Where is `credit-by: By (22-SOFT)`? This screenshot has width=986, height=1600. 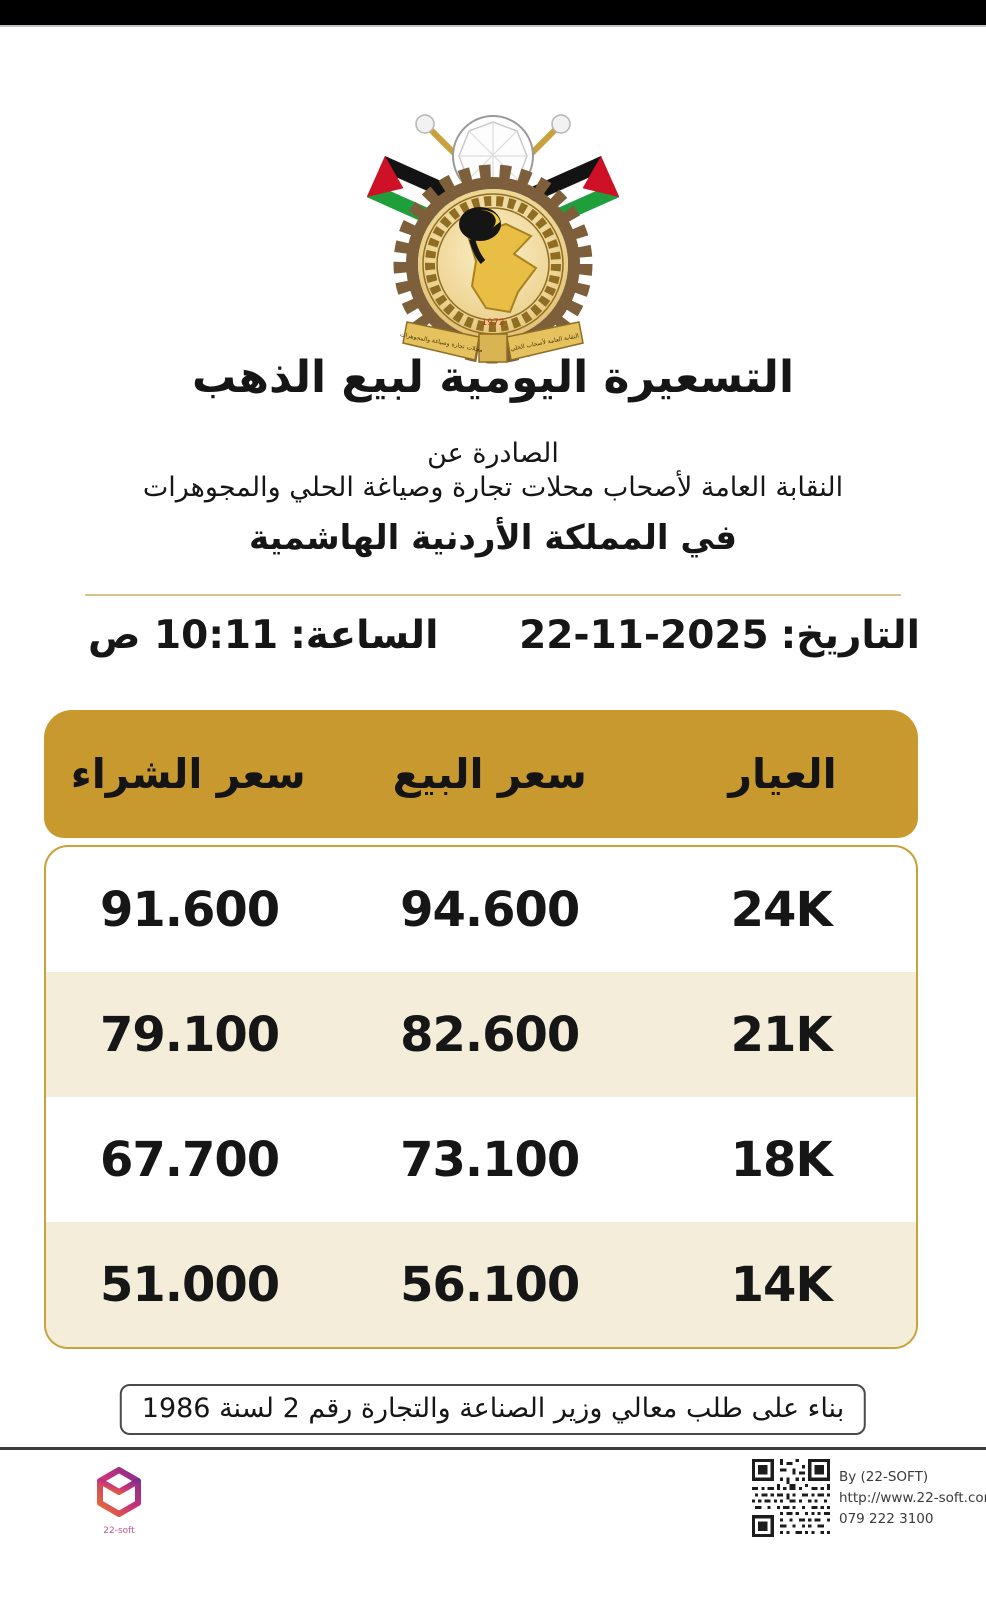 credit-by: By (22-SOFT) is located at coordinates (884, 1477).